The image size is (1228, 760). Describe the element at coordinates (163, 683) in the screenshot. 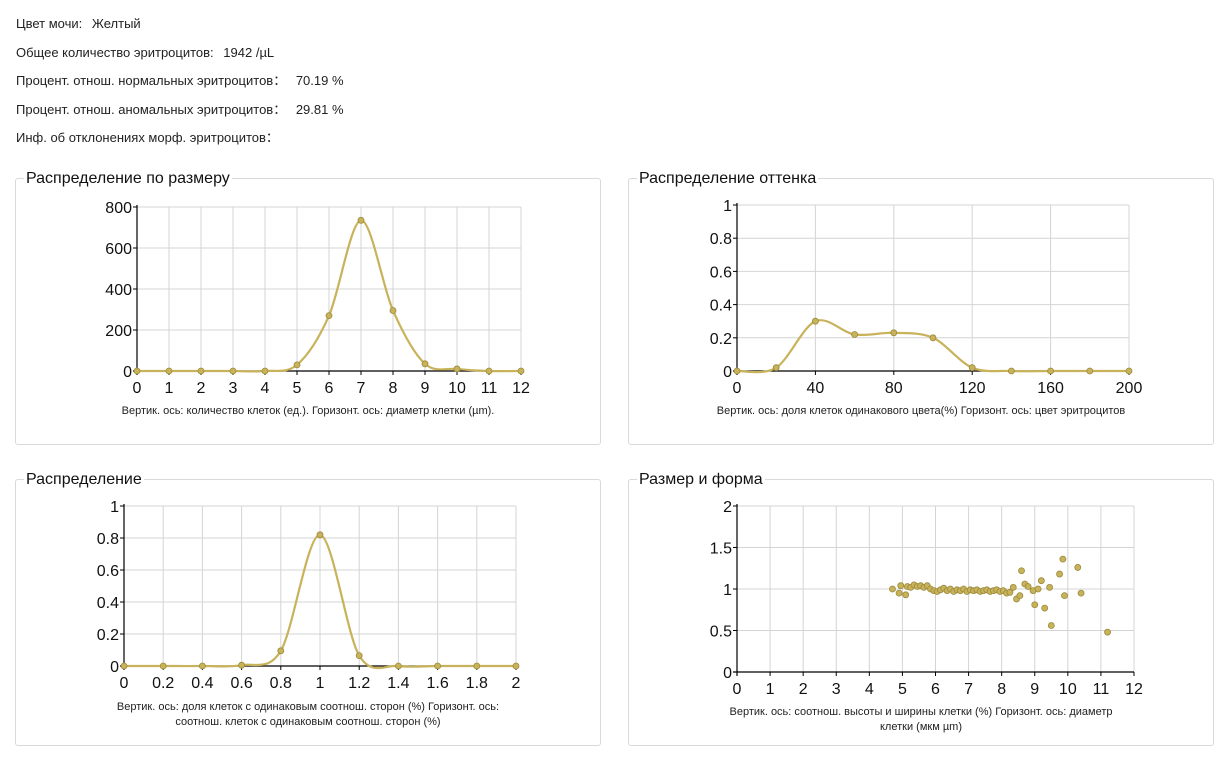

I see `x-tick-label: 0.2` at that location.